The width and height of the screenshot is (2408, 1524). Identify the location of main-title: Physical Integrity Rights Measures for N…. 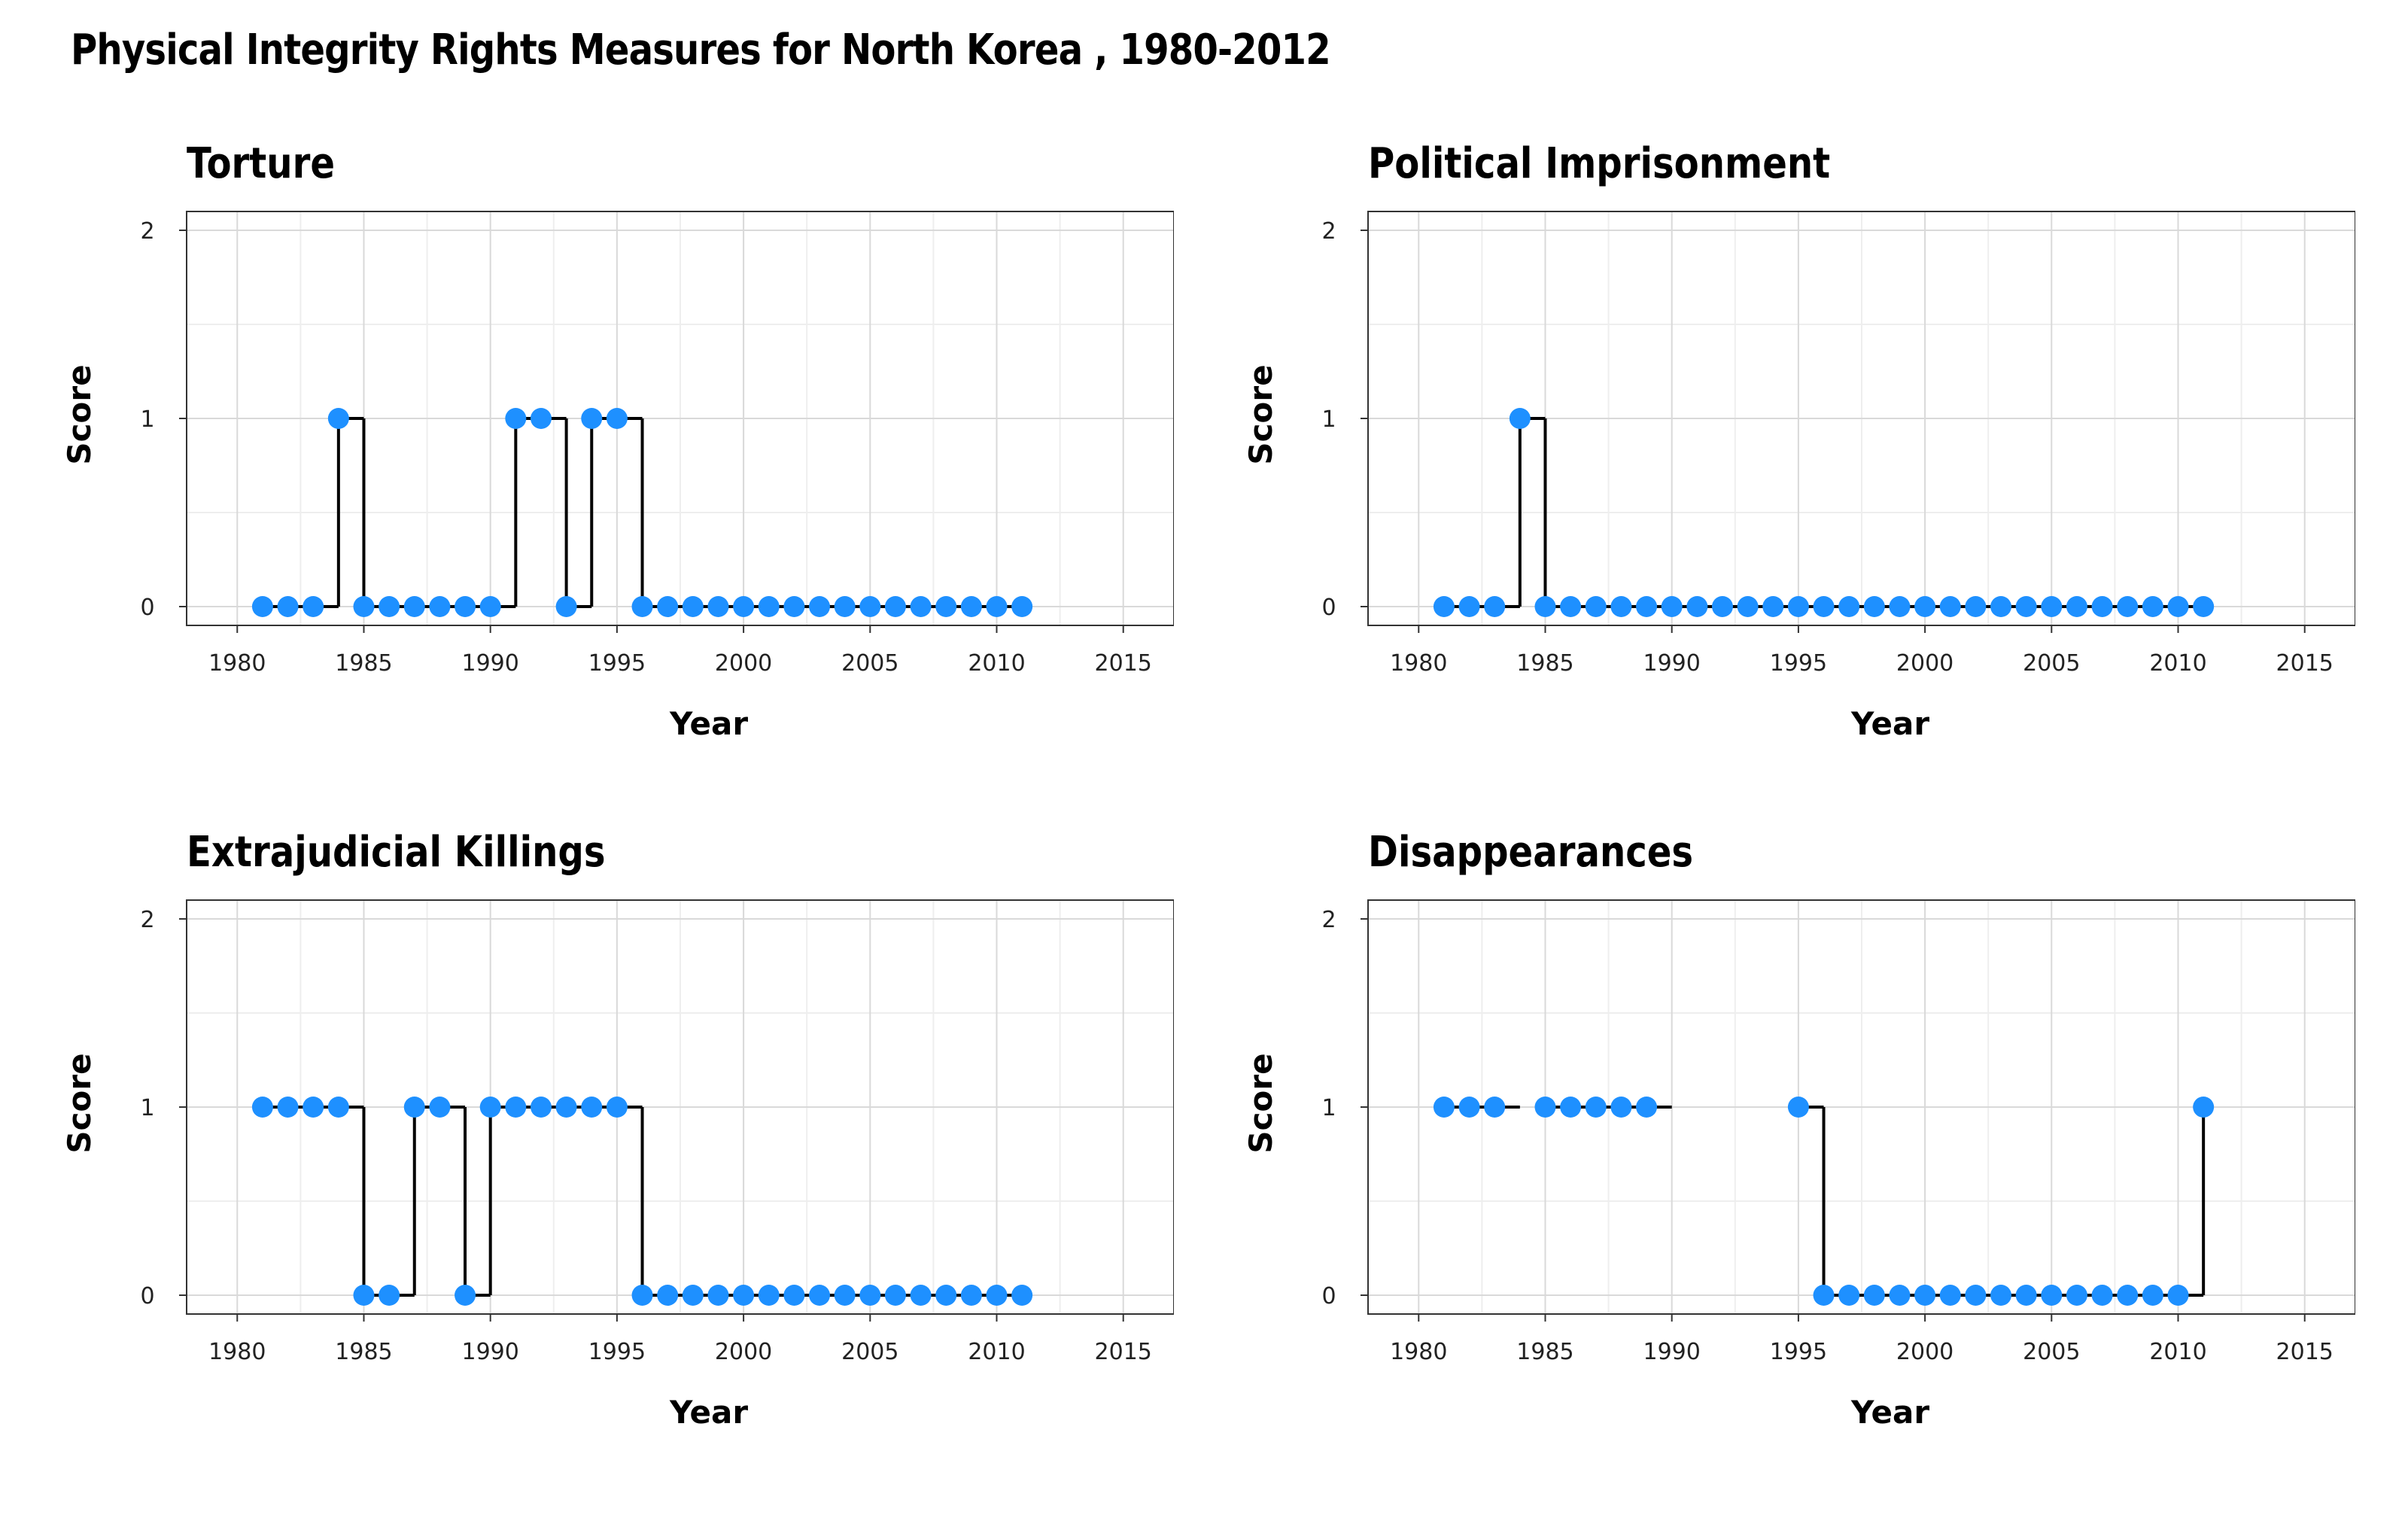
(701, 51).